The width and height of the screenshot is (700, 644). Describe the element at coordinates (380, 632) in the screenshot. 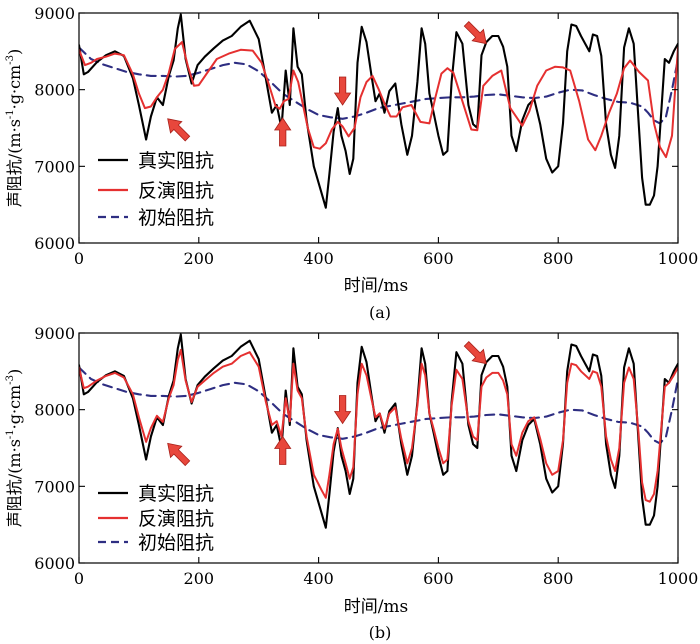

I see `panel-label: (b)` at that location.